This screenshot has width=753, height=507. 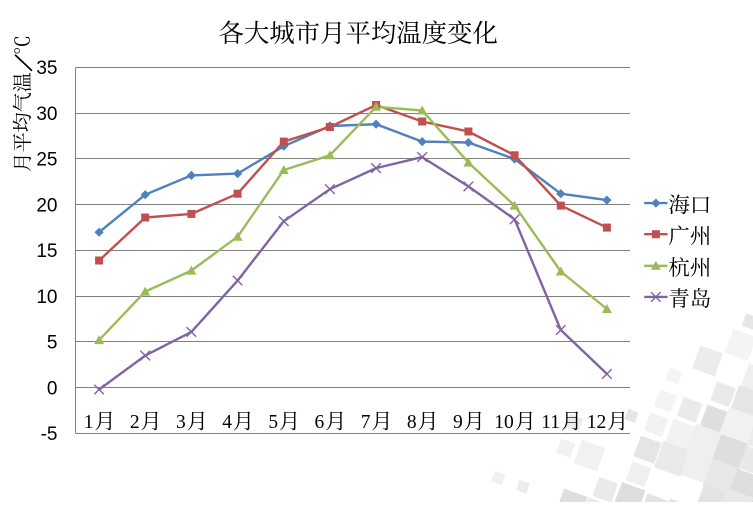 I want to click on svg-text: 12, so click(x=597, y=422).